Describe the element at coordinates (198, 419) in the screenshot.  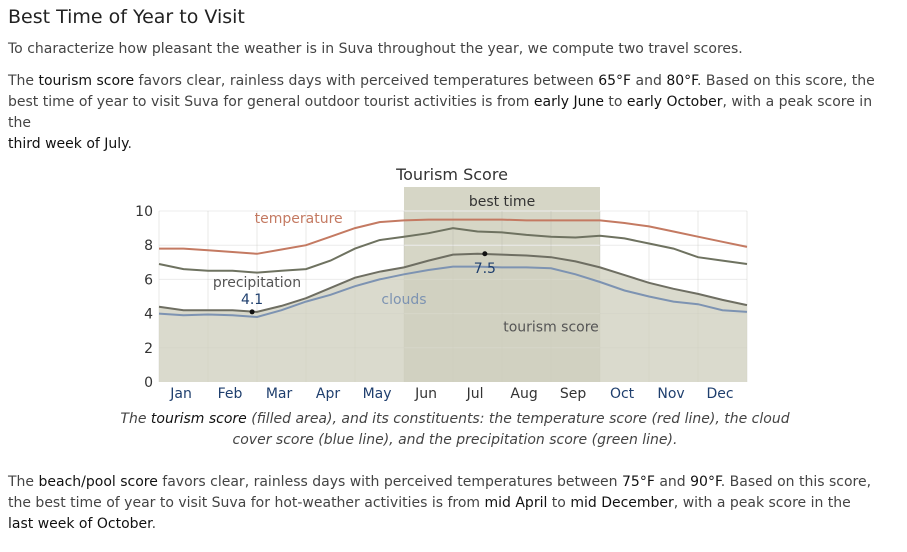
I see `caption-score-term: tourism score` at that location.